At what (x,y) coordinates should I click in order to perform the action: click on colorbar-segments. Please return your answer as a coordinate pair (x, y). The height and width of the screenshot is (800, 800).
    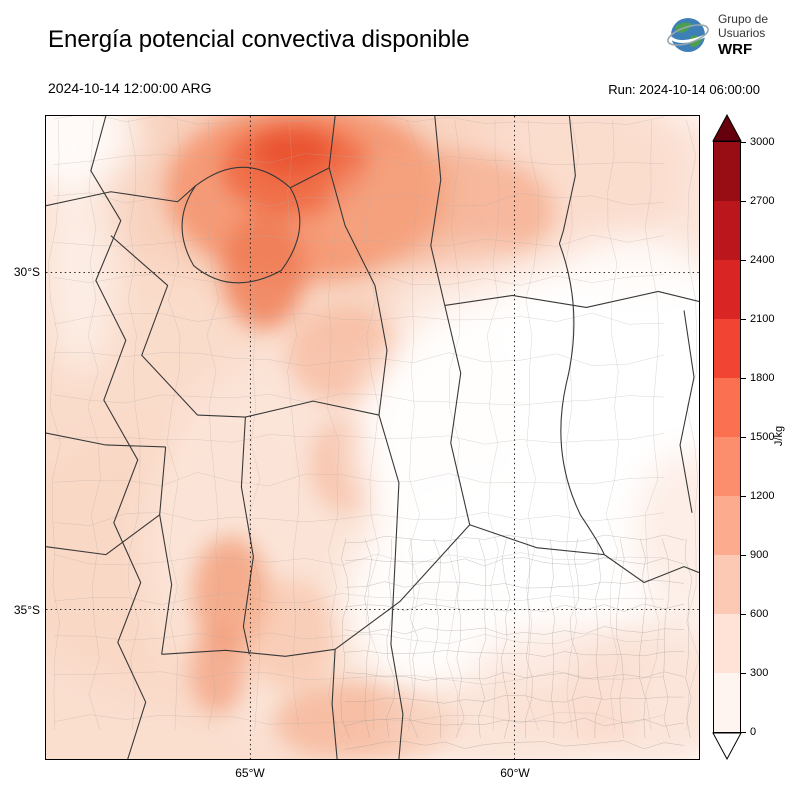
    Looking at the image, I should click on (727, 437).